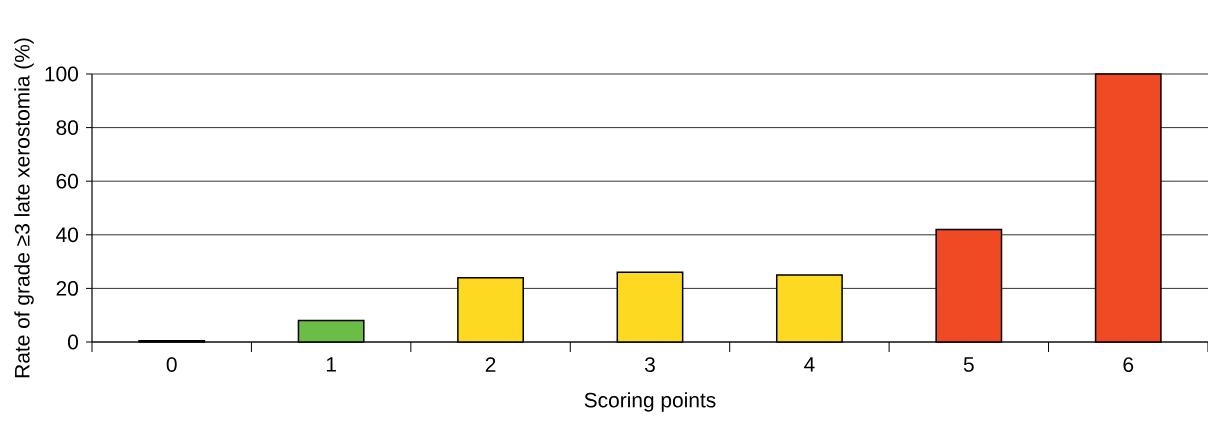  I want to click on x-axis-title: Scoring points, so click(650, 402).